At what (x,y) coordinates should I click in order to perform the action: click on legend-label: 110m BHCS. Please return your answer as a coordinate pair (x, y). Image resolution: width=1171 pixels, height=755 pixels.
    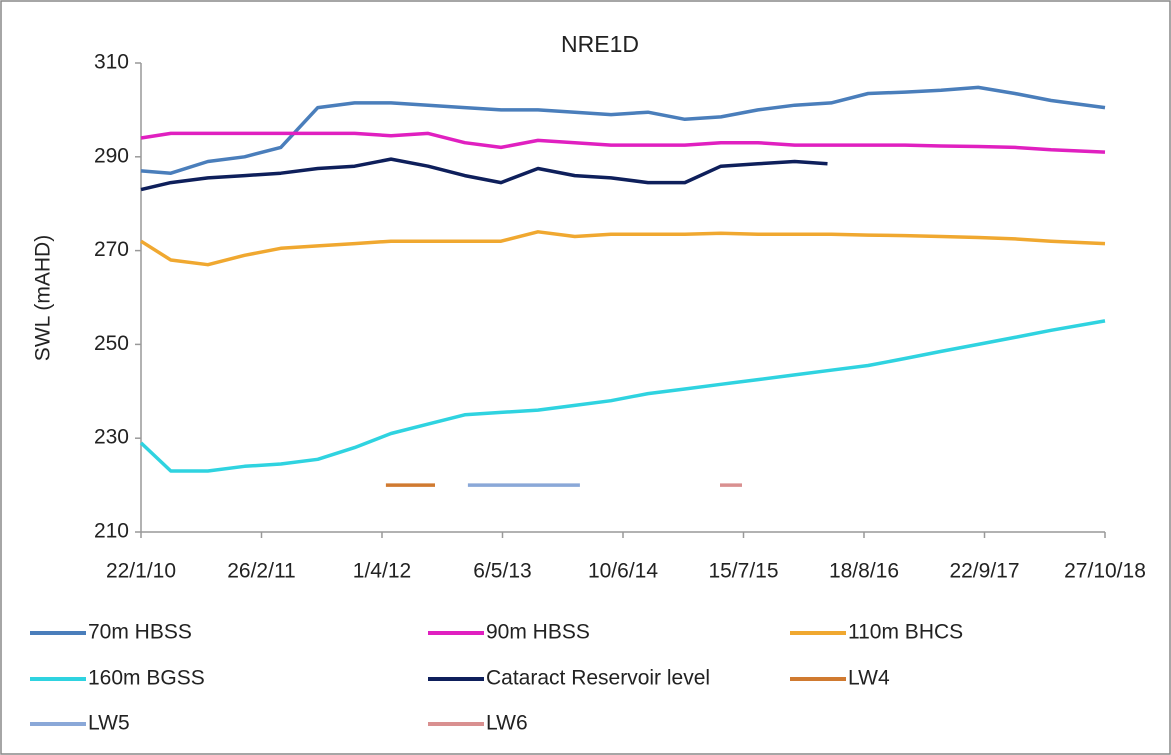
    Looking at the image, I should click on (905, 632).